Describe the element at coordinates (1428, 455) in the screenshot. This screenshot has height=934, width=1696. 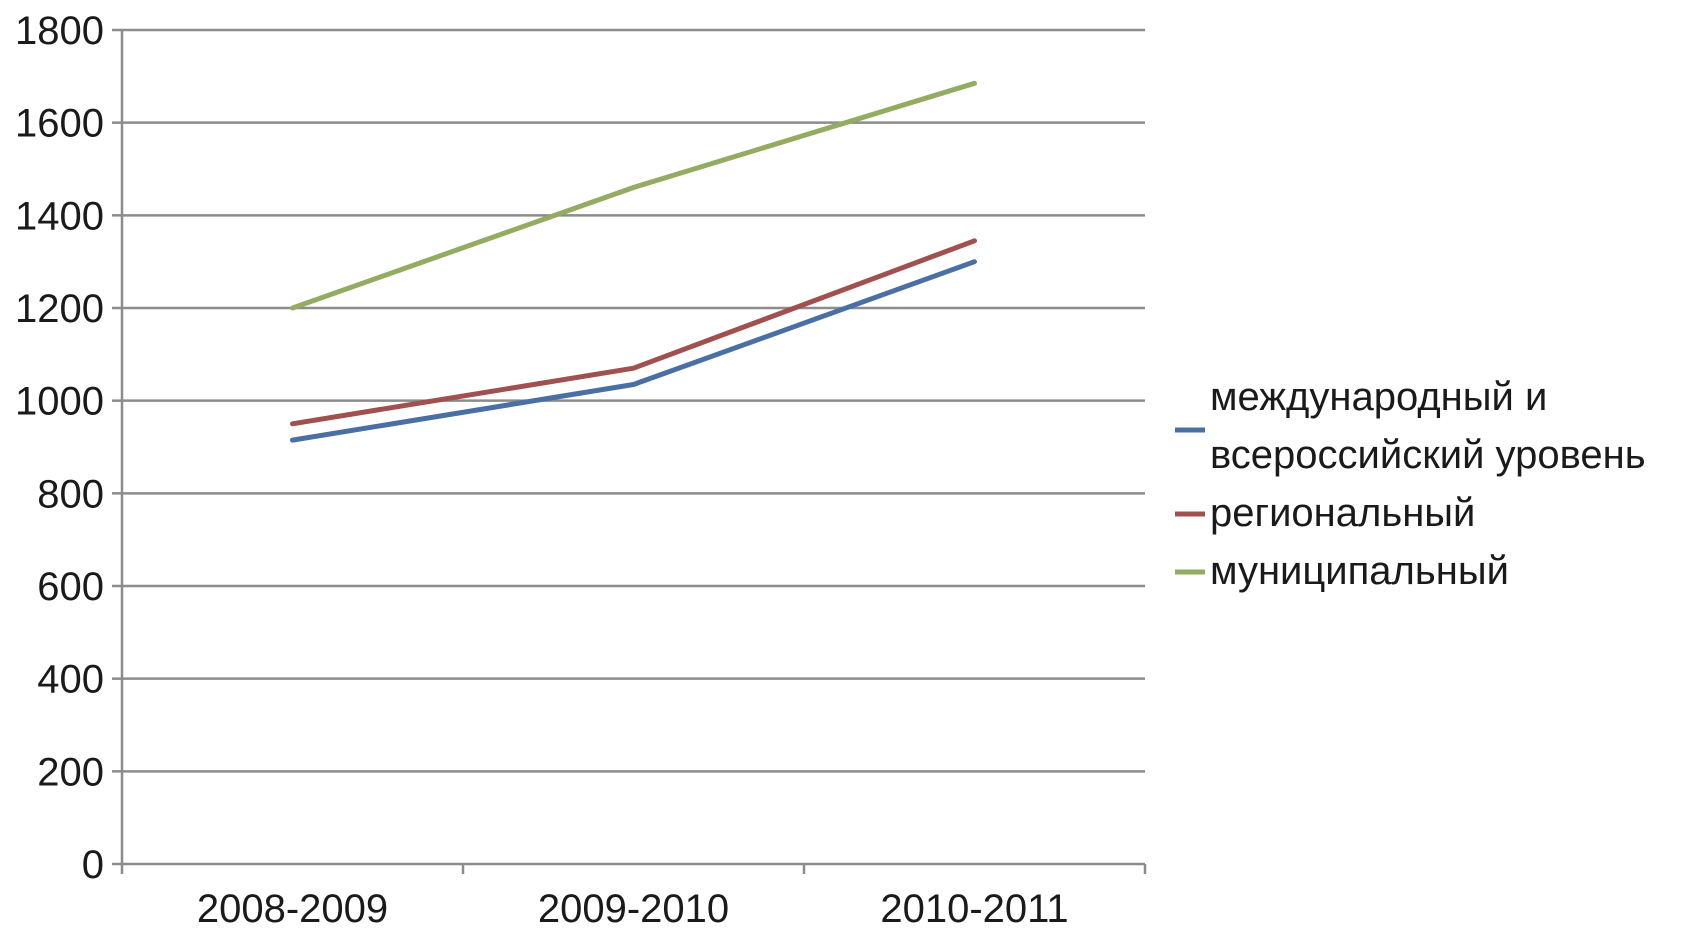
I see `legend-label-line: всероссийский уровень` at that location.